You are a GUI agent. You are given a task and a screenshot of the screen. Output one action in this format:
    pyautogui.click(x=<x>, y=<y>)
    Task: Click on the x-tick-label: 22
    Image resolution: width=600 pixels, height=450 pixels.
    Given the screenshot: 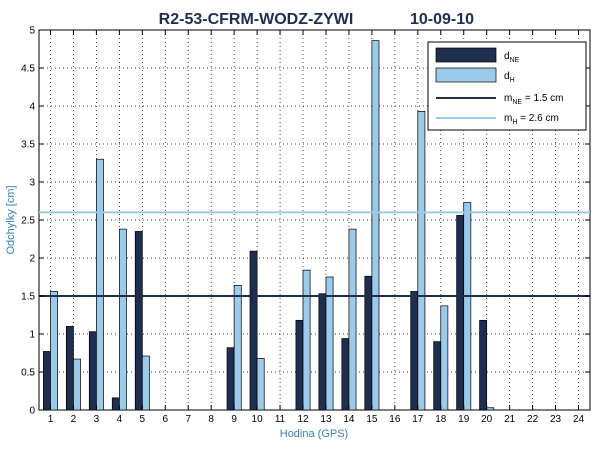 What is the action you would take?
    pyautogui.click(x=533, y=419)
    